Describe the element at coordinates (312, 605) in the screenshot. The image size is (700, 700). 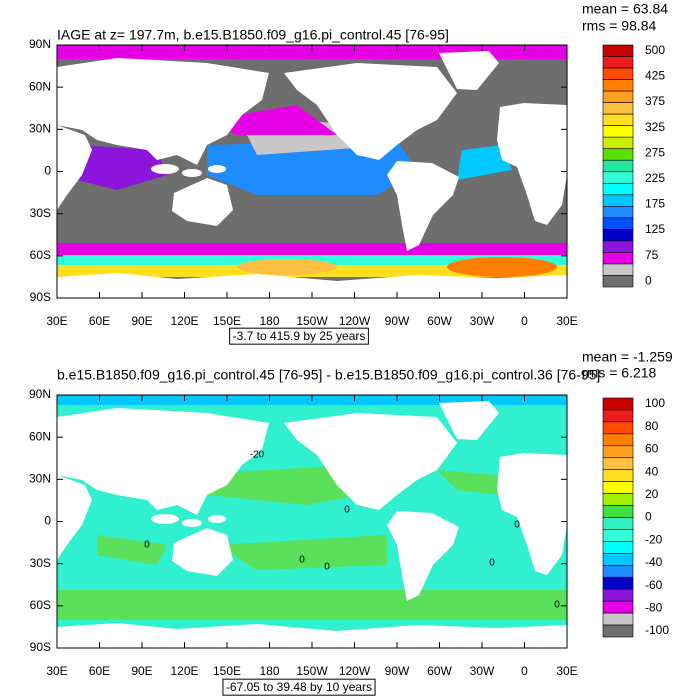
I see `green-band` at that location.